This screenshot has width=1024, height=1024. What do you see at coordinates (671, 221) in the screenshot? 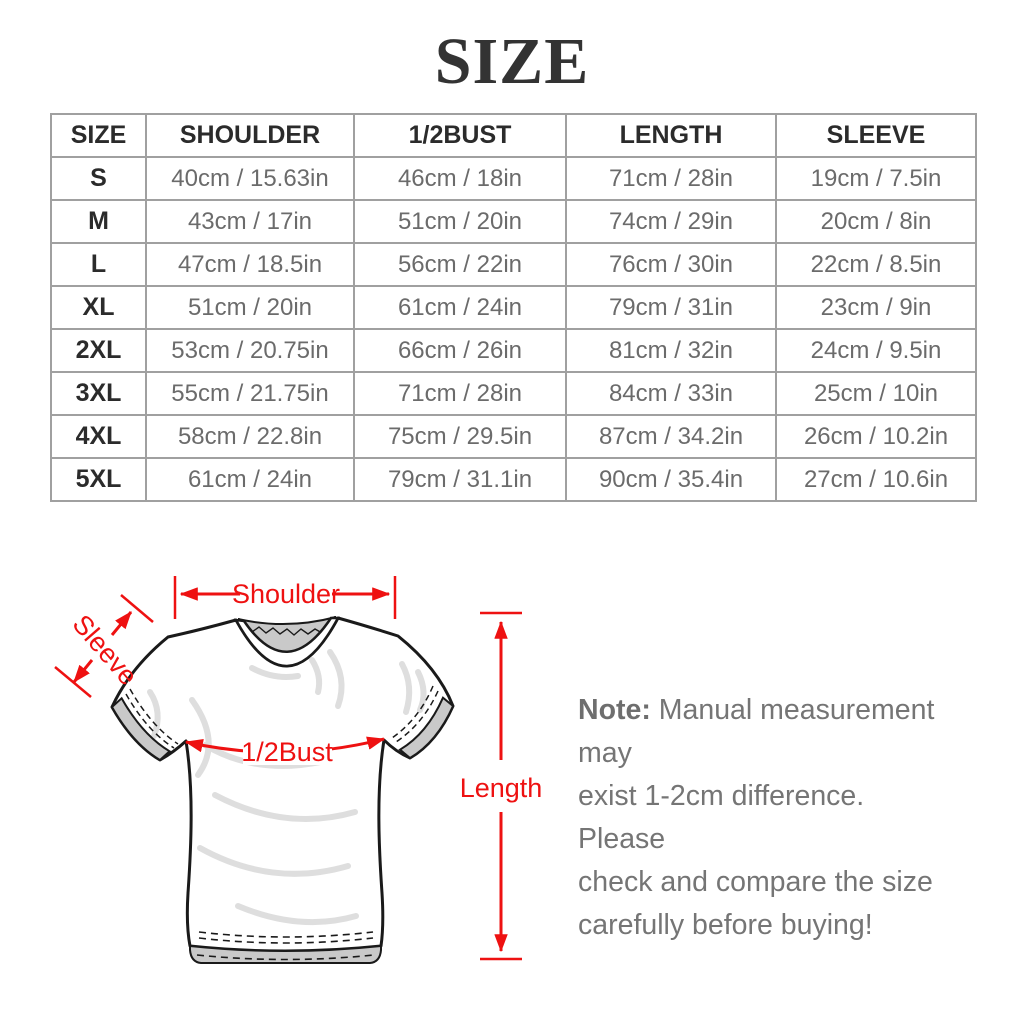
I see `table-cell: 74cm / 29in` at bounding box center [671, 221].